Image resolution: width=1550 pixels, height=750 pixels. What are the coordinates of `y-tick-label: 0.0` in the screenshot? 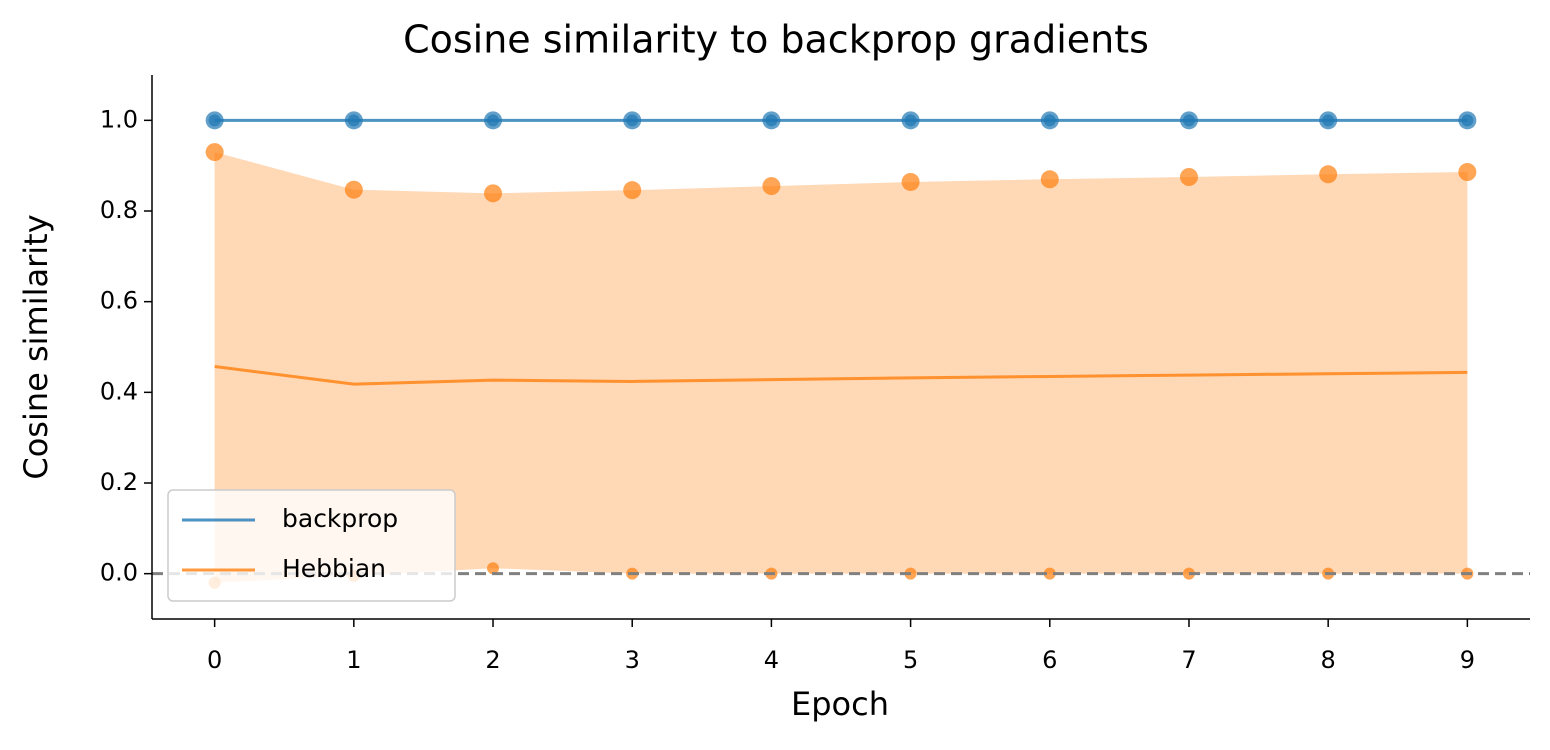 It's located at (119, 573).